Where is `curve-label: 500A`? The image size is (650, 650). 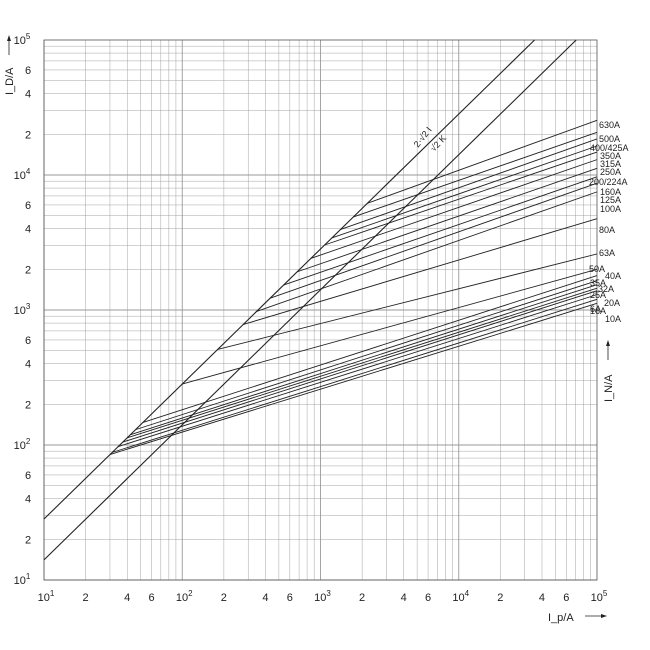 curve-label: 500A is located at coordinates (609, 139).